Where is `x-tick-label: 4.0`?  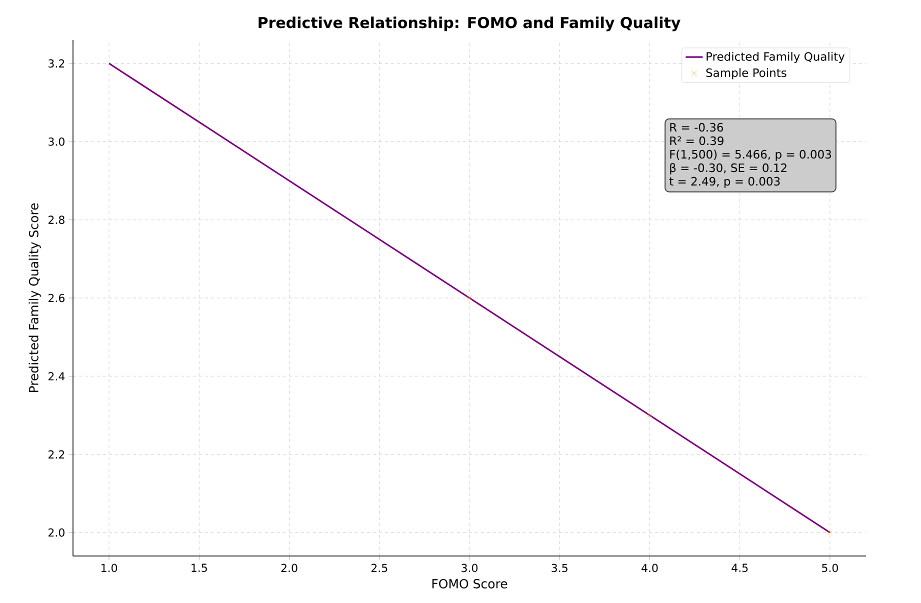 x-tick-label: 4.0 is located at coordinates (650, 568).